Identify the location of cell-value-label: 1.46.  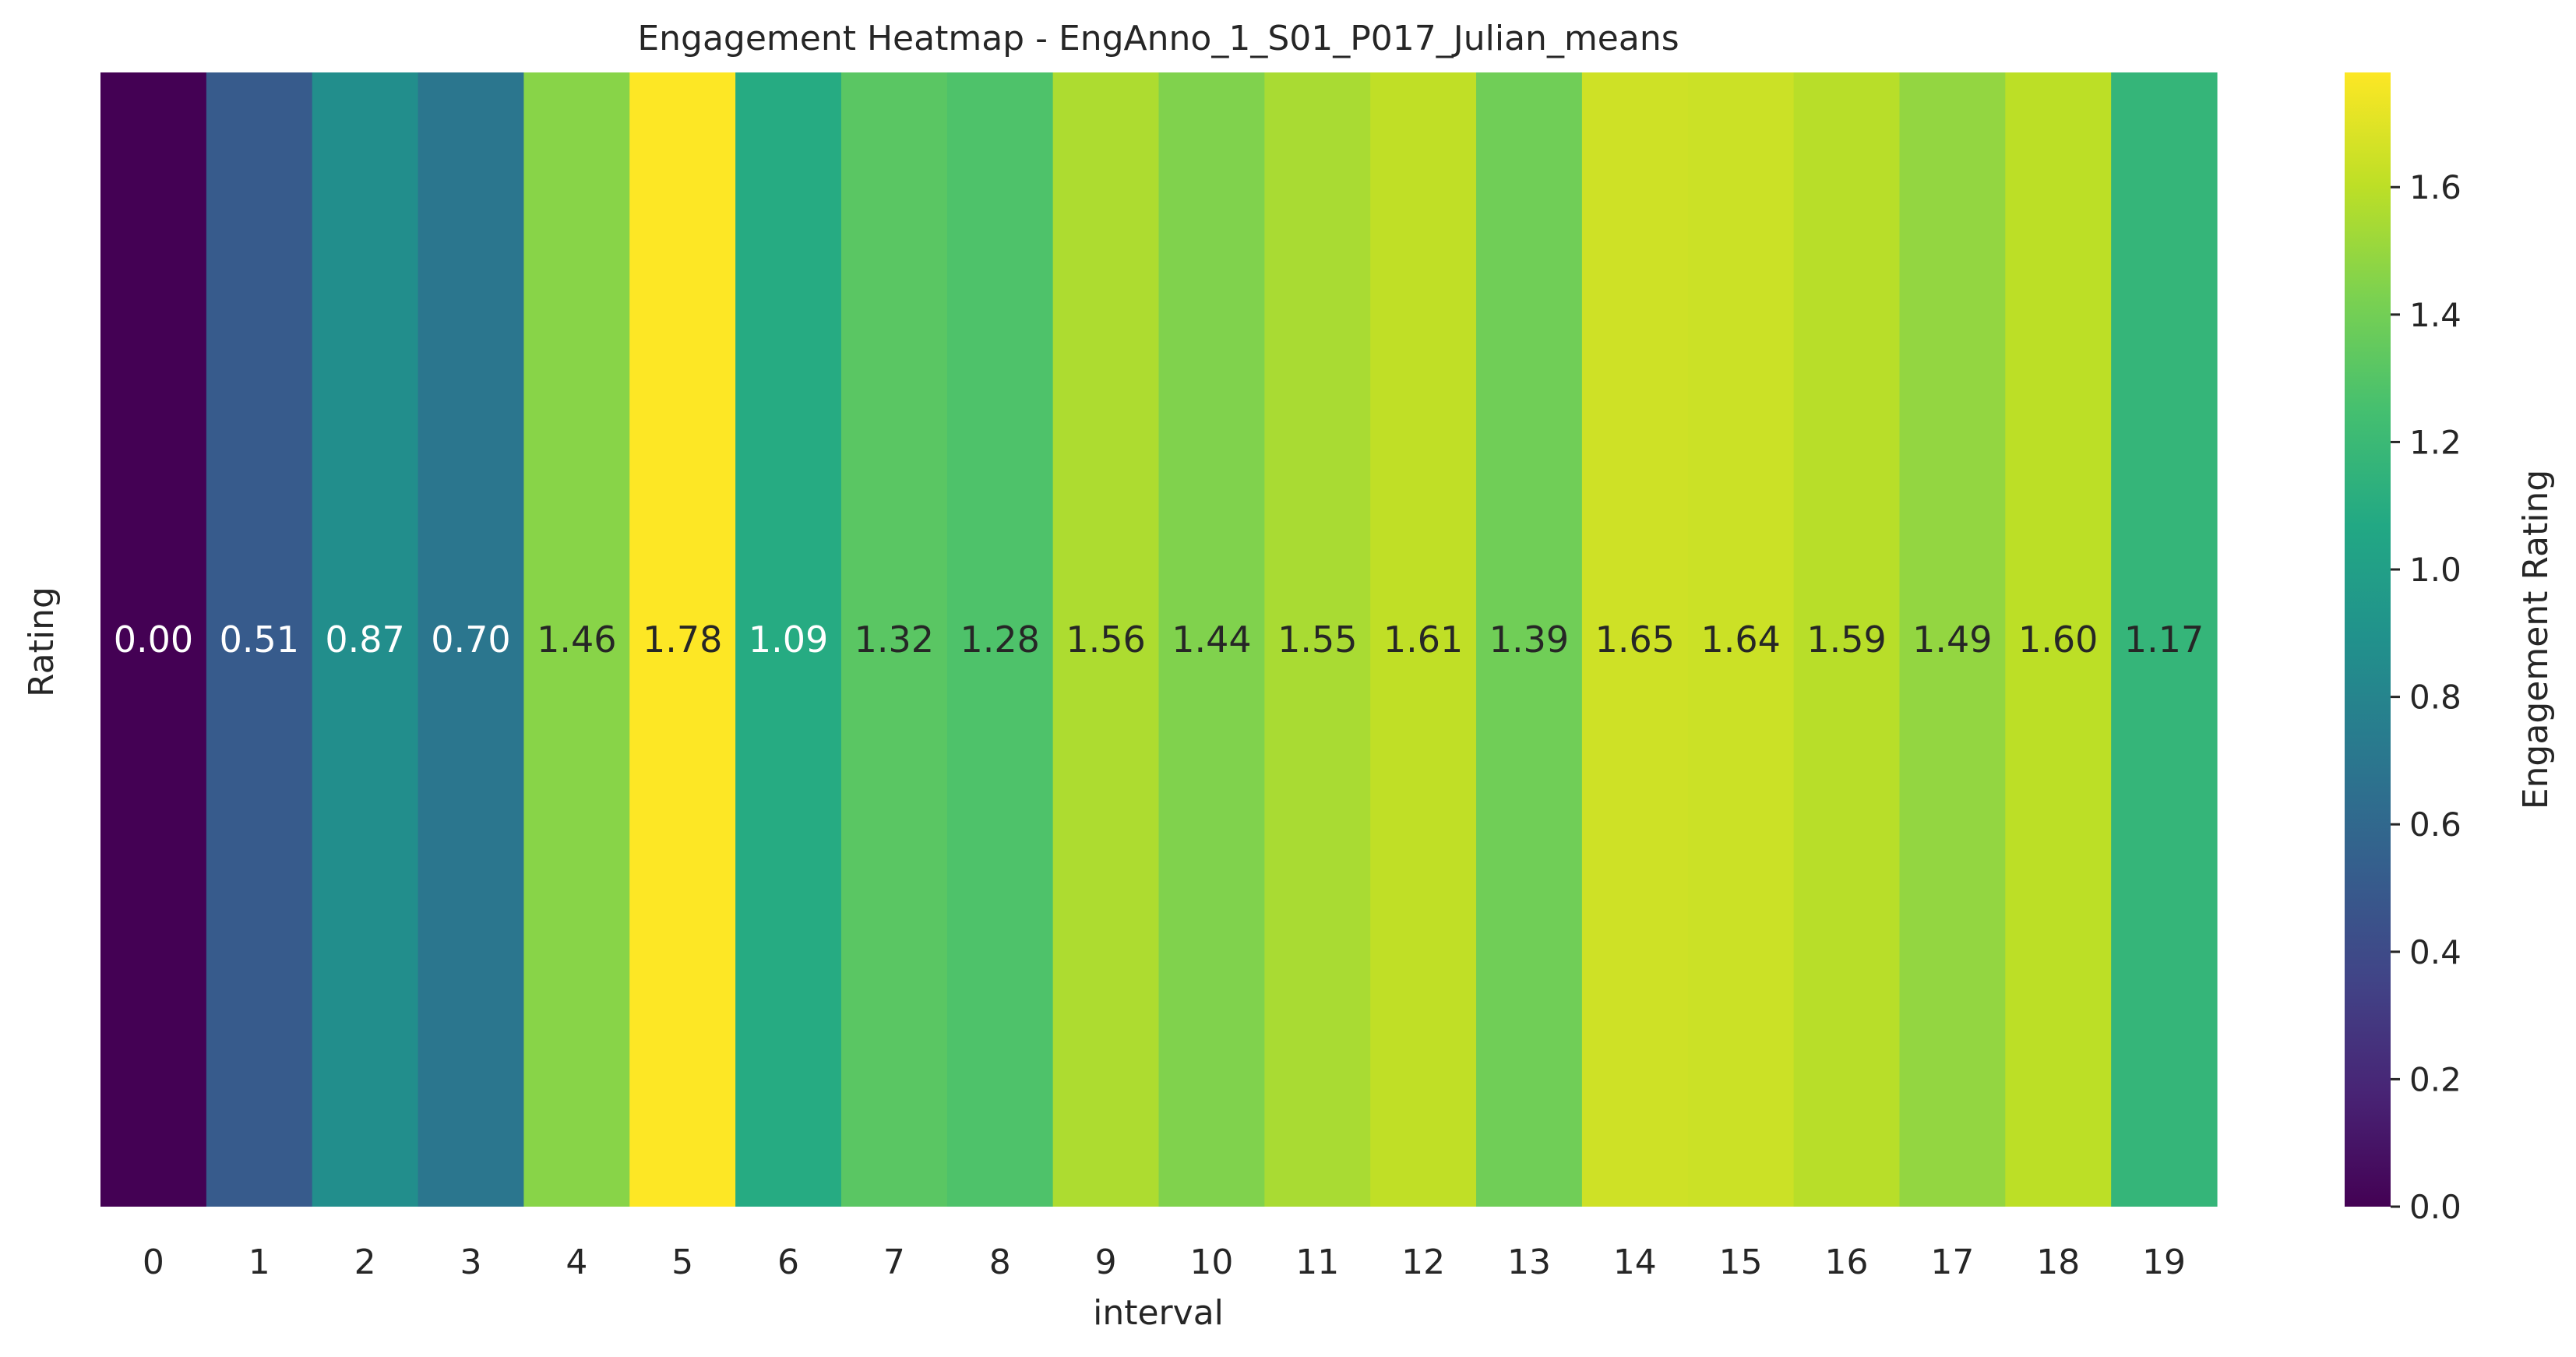
(576, 640).